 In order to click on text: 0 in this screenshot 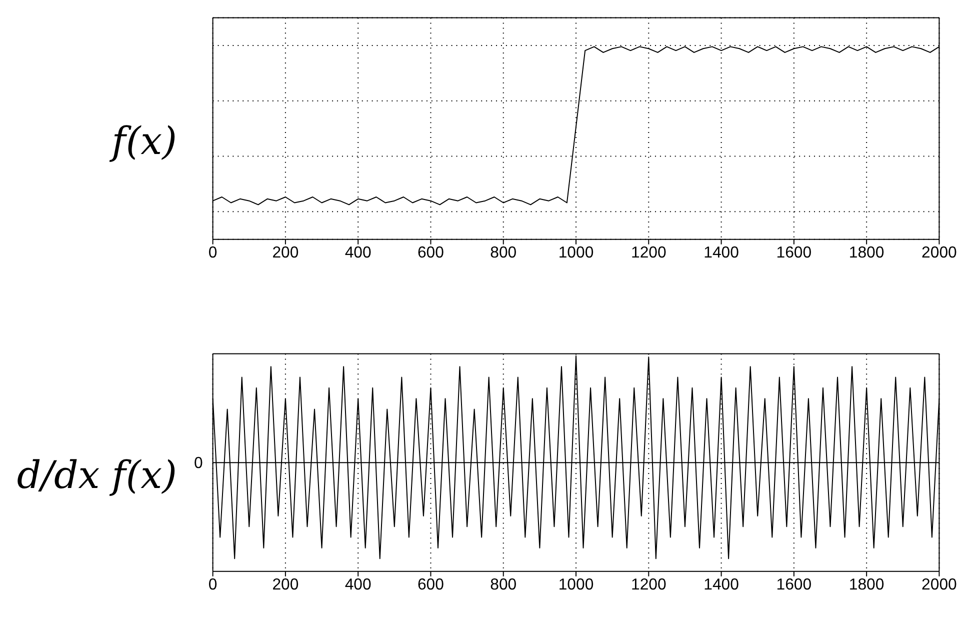, I will do `click(198, 463)`.